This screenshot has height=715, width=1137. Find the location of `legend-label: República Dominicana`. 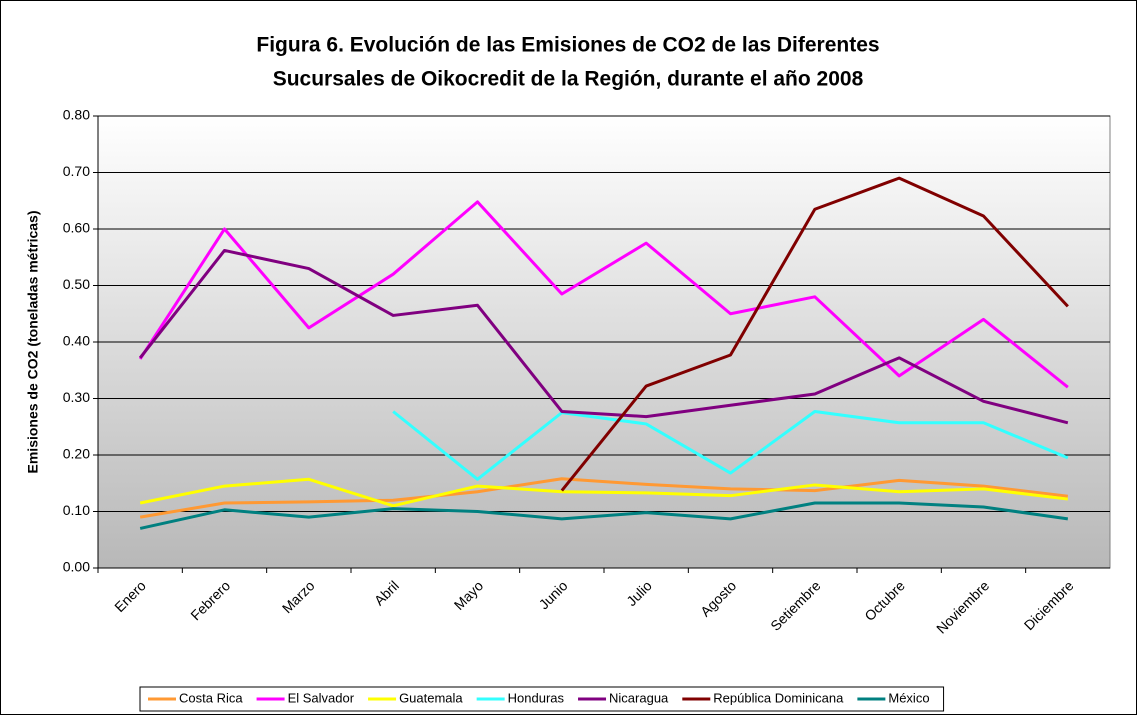

legend-label: República Dominicana is located at coordinates (778, 697).